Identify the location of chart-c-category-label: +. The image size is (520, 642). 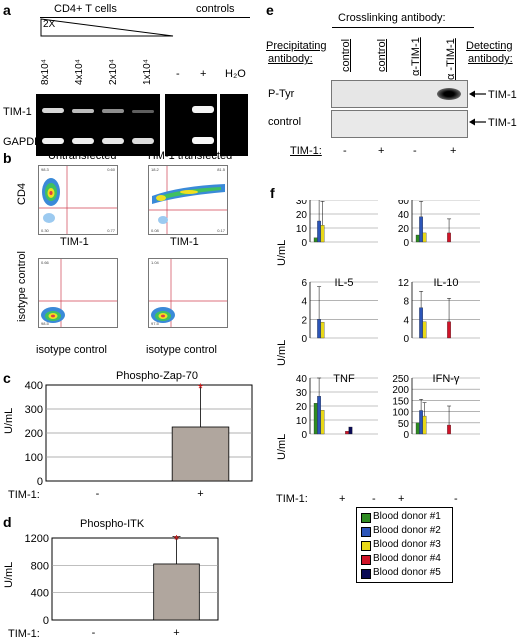
(200, 493).